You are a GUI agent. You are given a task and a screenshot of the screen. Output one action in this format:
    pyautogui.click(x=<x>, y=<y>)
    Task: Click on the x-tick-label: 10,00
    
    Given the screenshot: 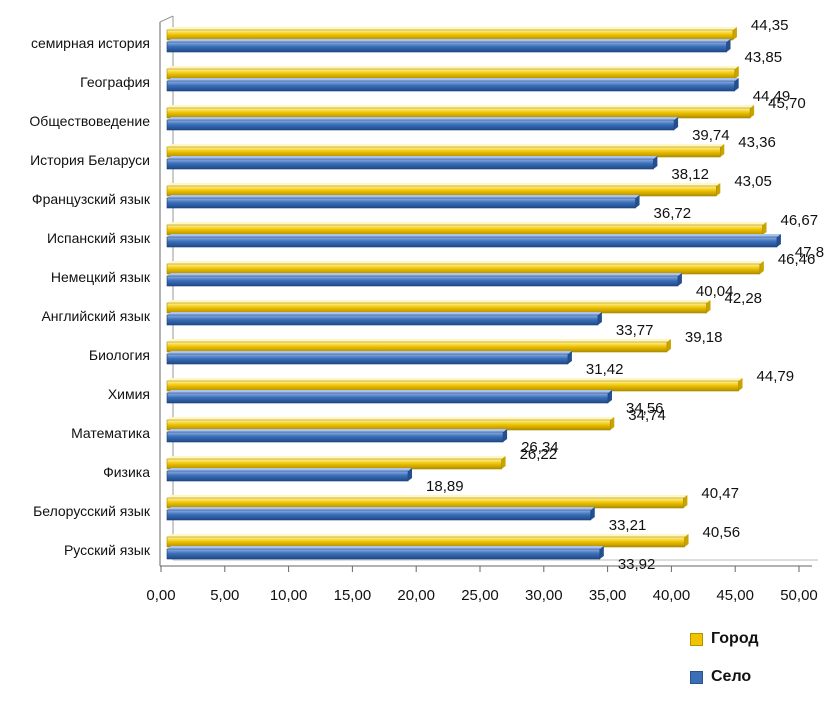 What is the action you would take?
    pyautogui.click(x=289, y=595)
    